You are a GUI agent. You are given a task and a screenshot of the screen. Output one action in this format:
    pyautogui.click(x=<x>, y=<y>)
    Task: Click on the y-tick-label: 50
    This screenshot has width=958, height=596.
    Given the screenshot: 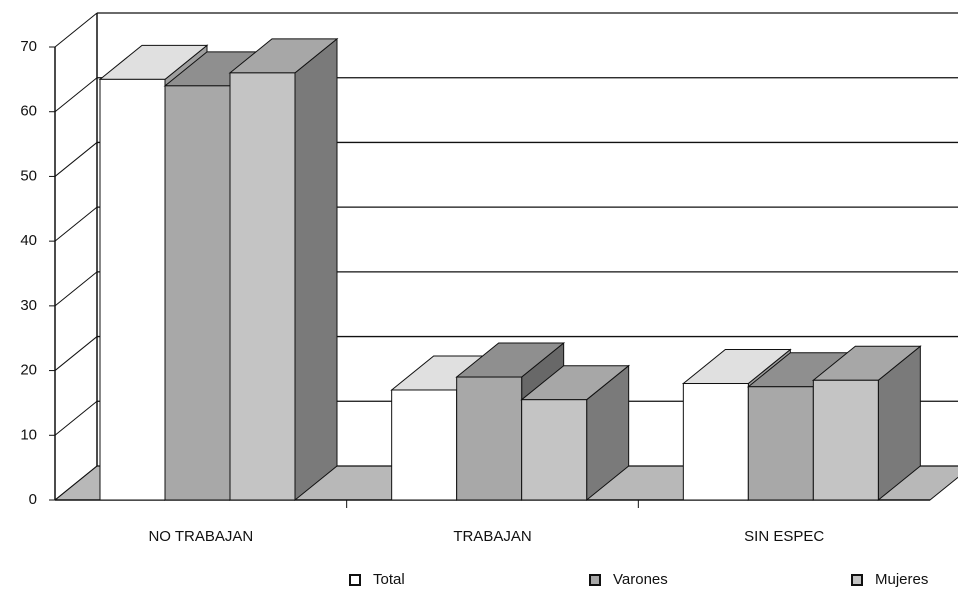 What is the action you would take?
    pyautogui.click(x=28, y=175)
    